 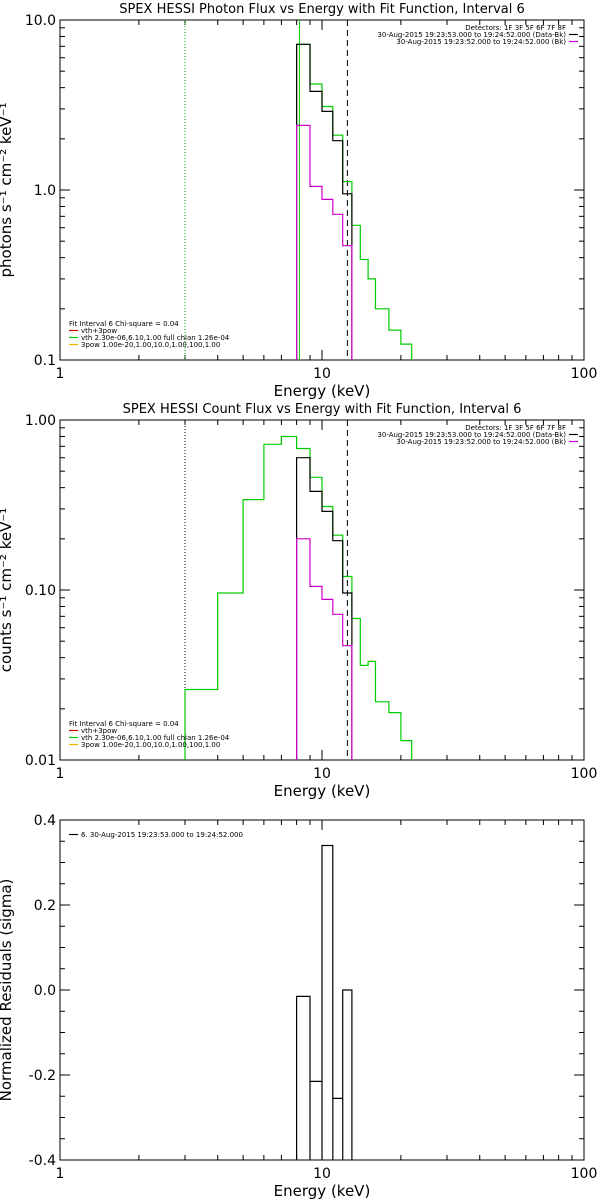 I want to click on y-tick-label: 1.00, so click(x=40, y=421).